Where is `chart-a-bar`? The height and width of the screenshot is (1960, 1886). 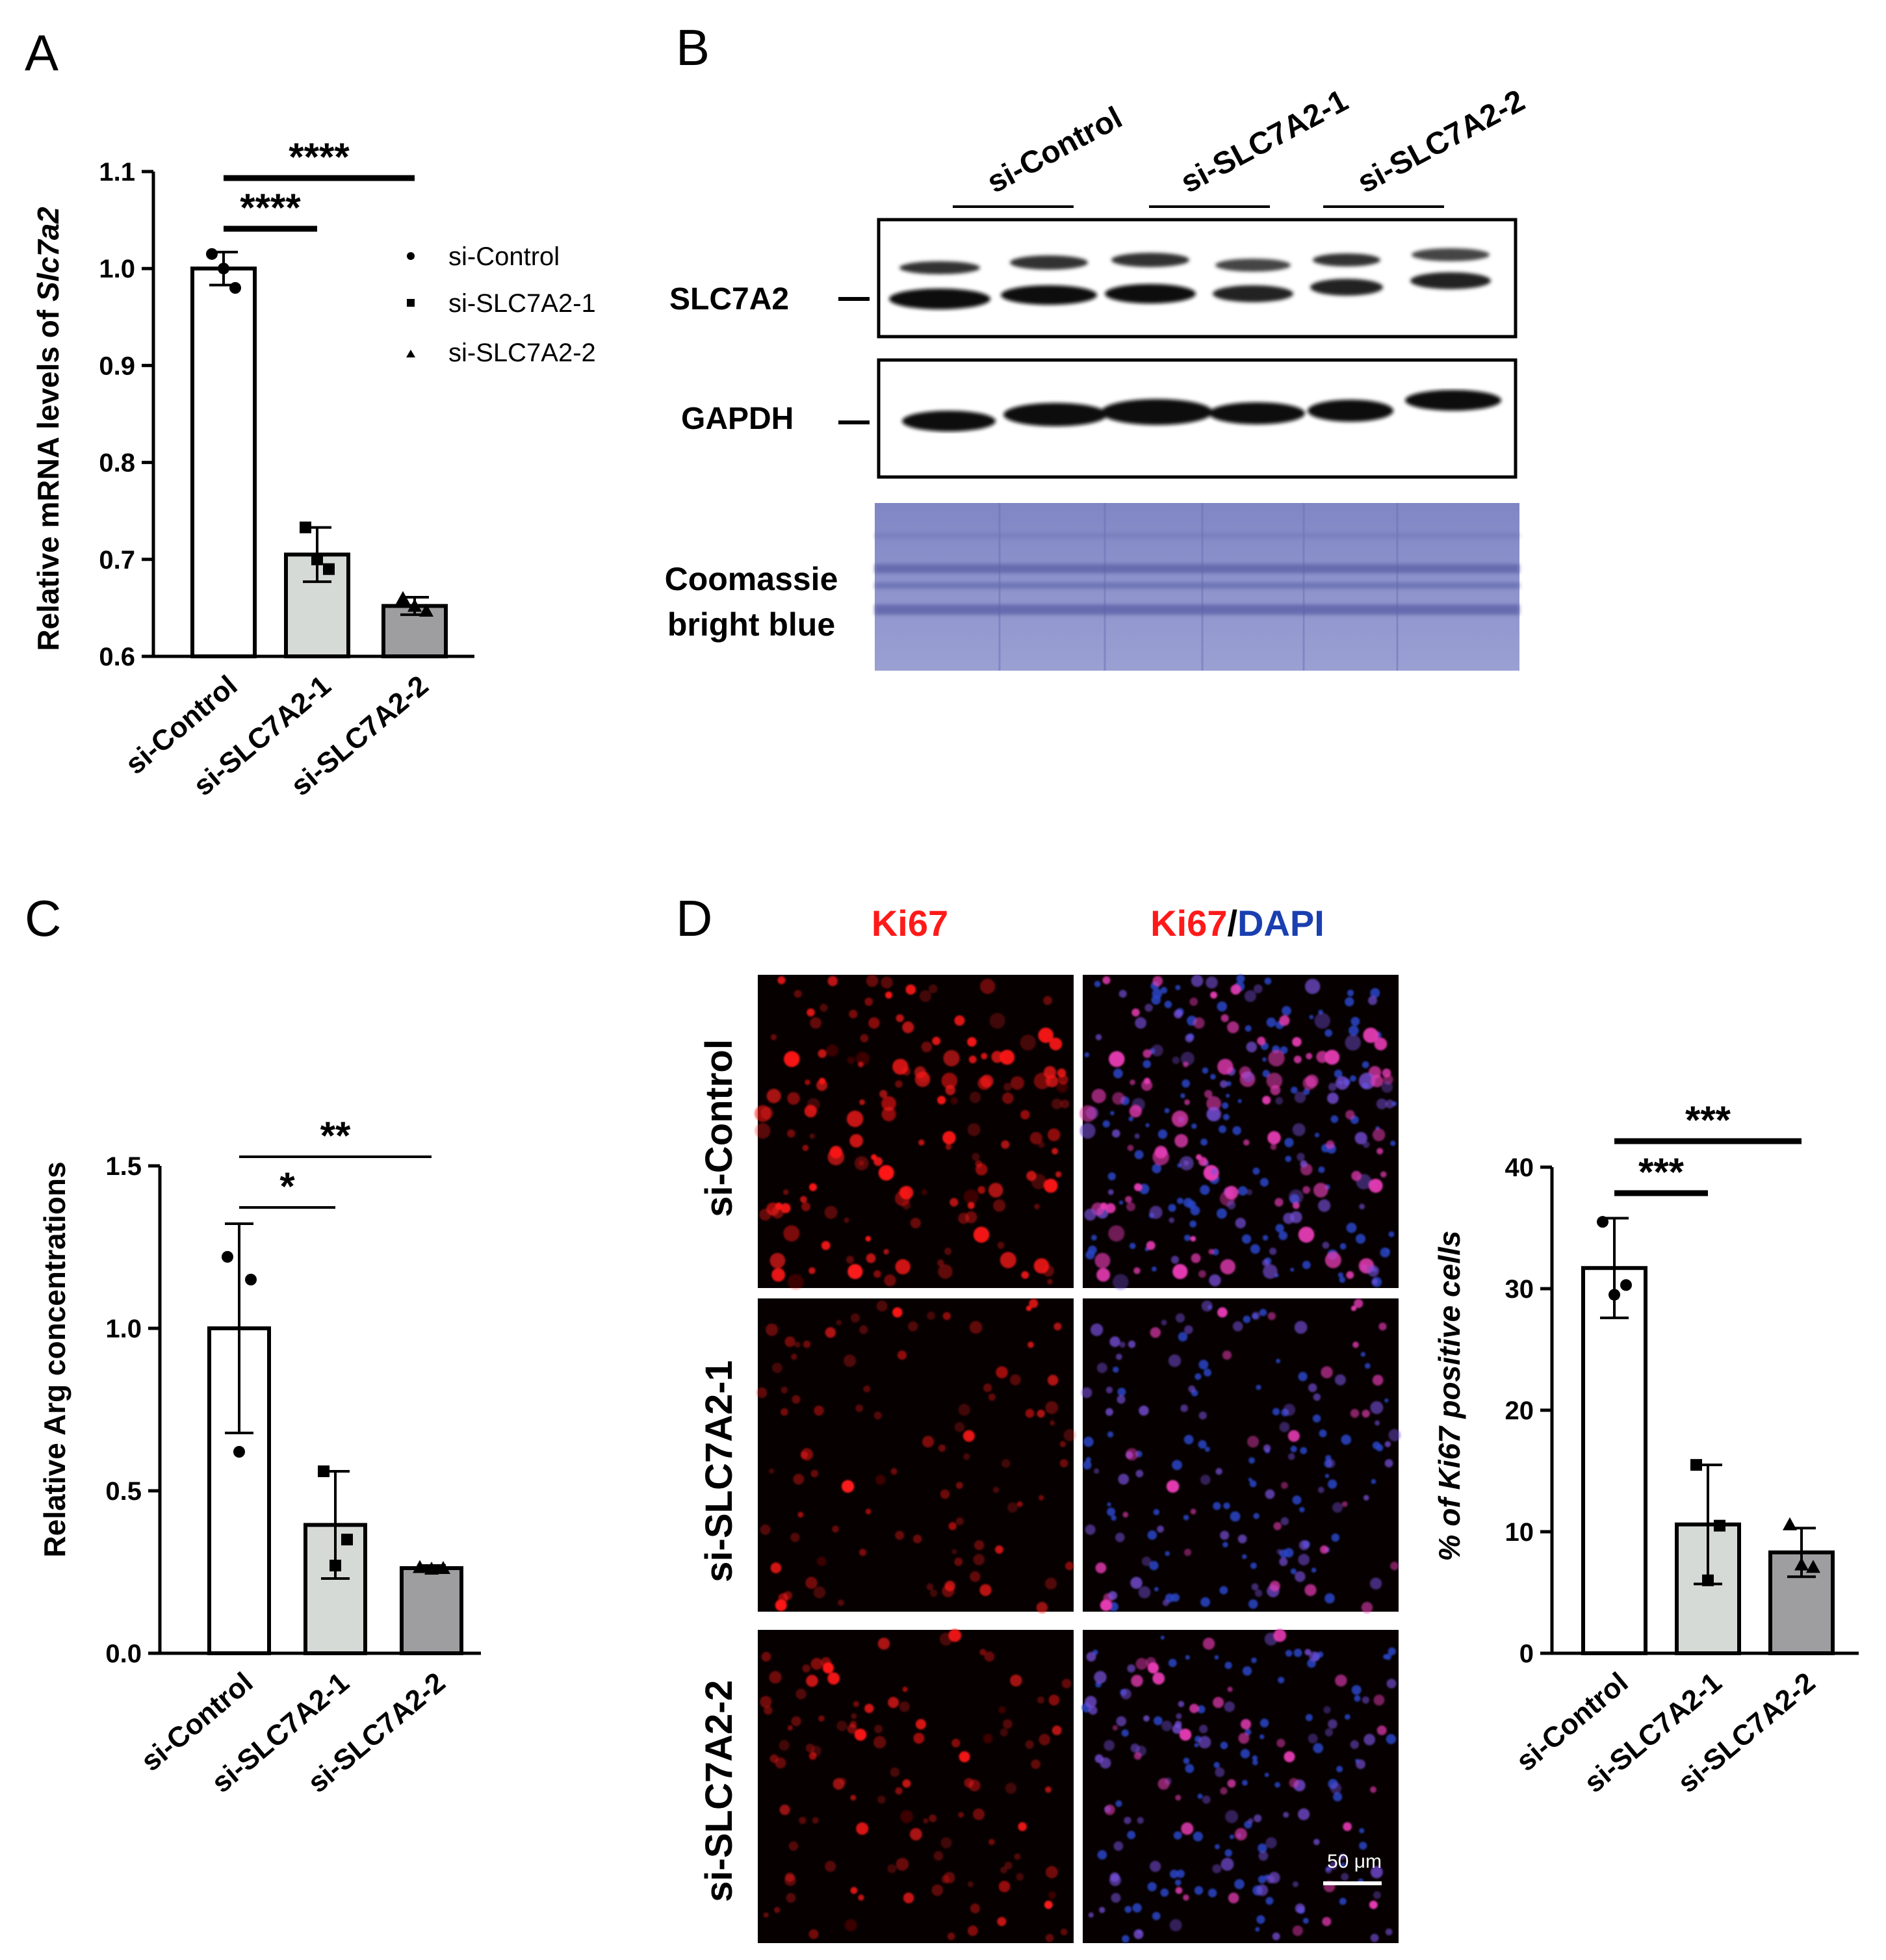 chart-a-bar is located at coordinates (223, 462).